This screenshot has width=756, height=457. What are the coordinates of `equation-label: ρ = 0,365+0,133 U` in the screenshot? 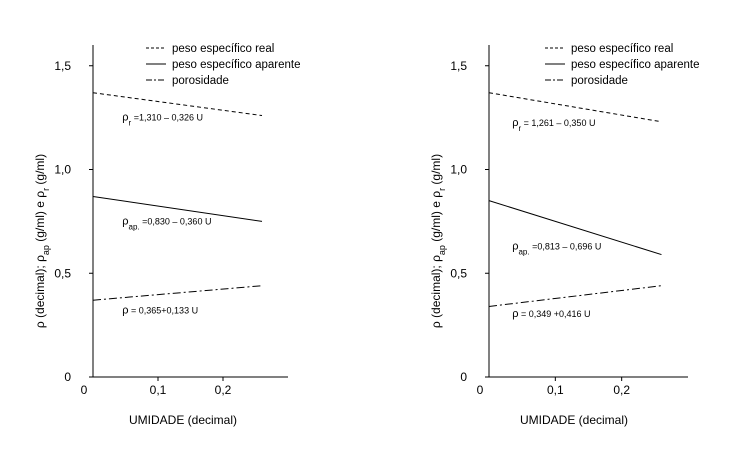 It's located at (160, 311).